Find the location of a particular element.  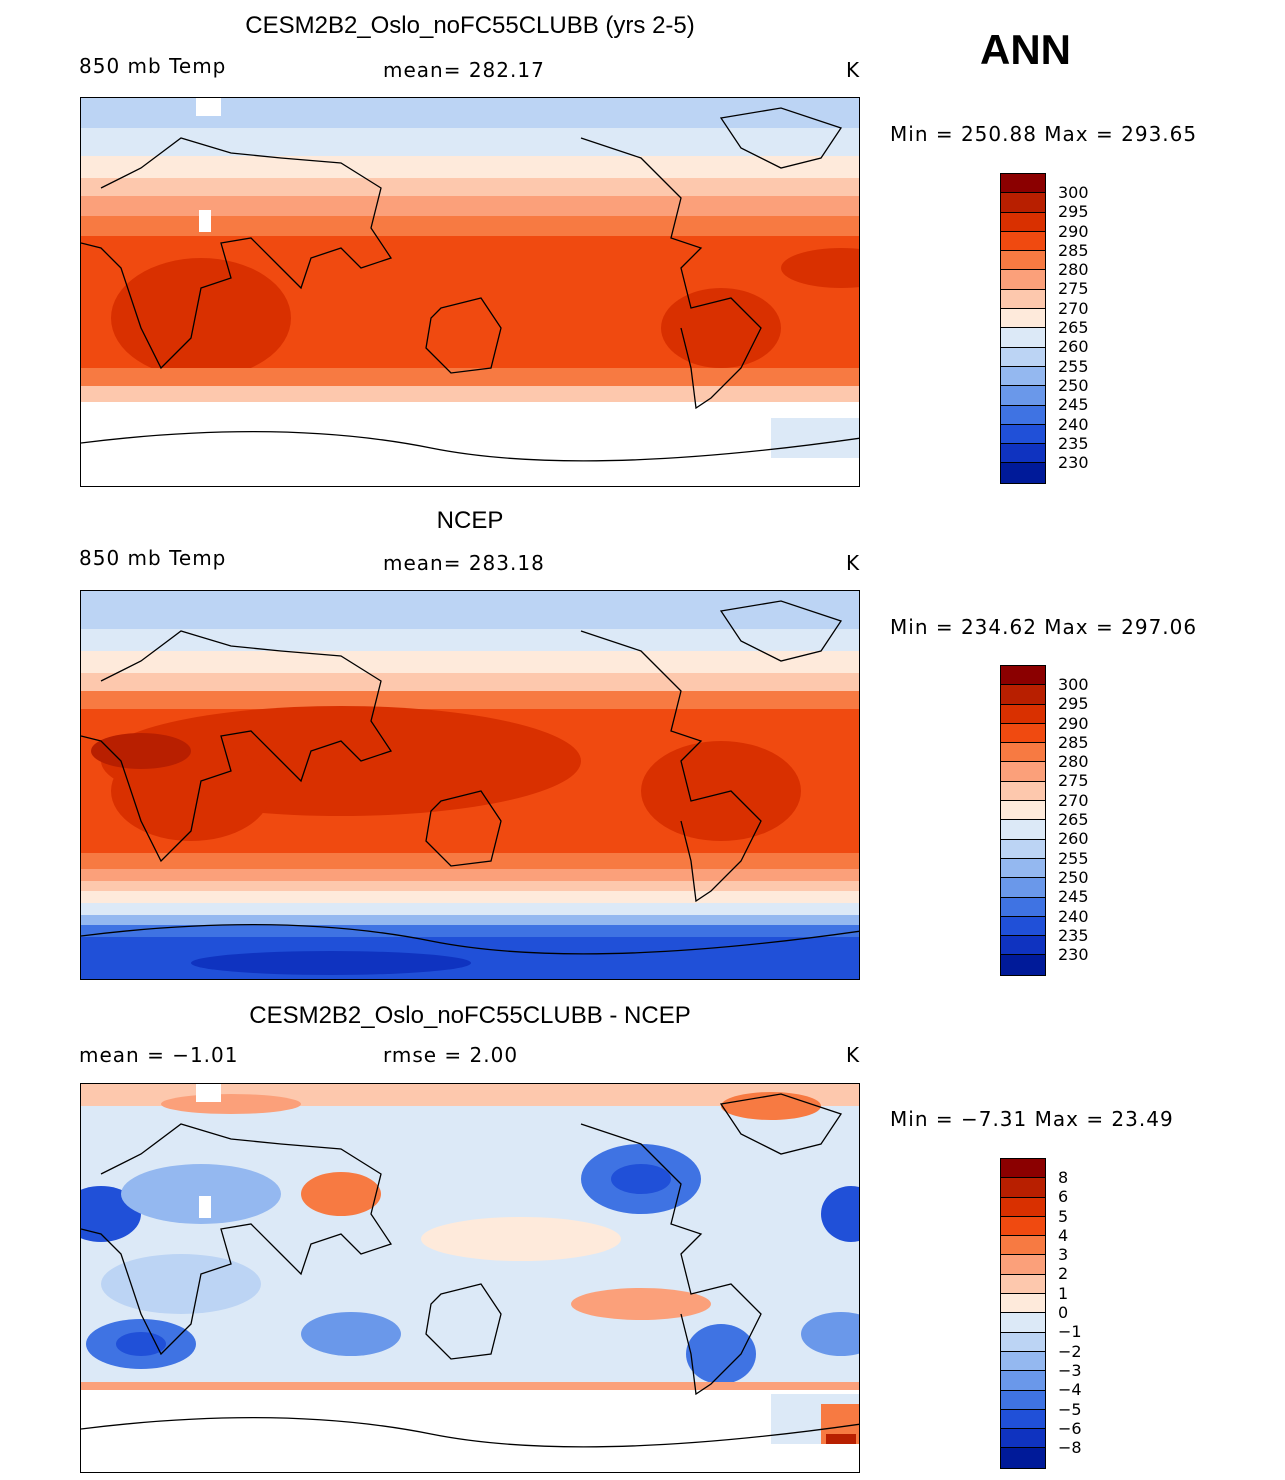

colorbar-tick-label: 2 is located at coordinates (1063, 1274).